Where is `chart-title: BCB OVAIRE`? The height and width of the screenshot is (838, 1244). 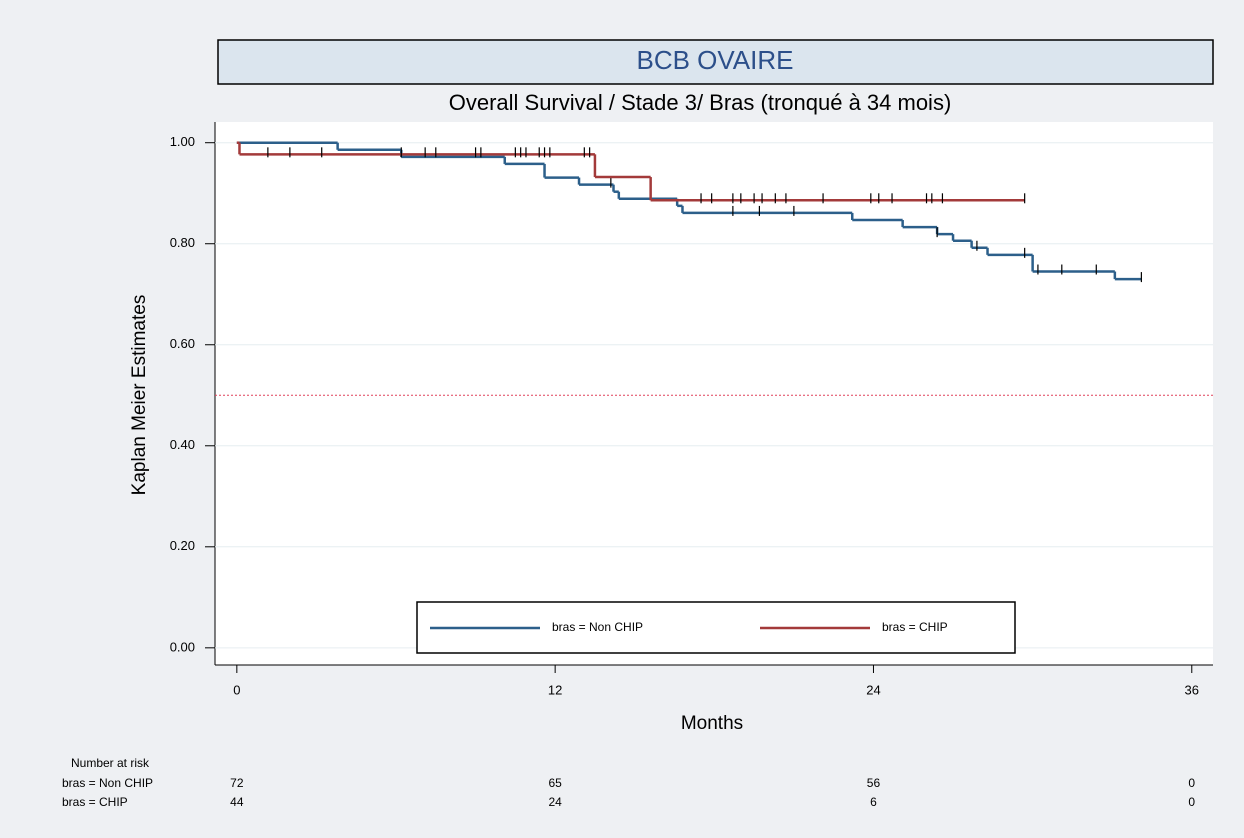
chart-title: BCB OVAIRE is located at coordinates (714, 60).